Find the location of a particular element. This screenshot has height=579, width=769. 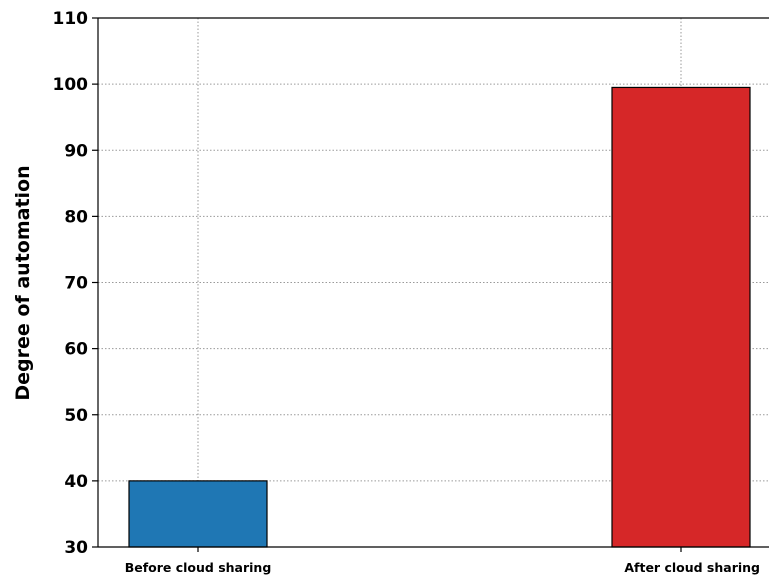

y-tick-labels: 30 40 50 60 70 80 90 100 110 is located at coordinates (71, 283).